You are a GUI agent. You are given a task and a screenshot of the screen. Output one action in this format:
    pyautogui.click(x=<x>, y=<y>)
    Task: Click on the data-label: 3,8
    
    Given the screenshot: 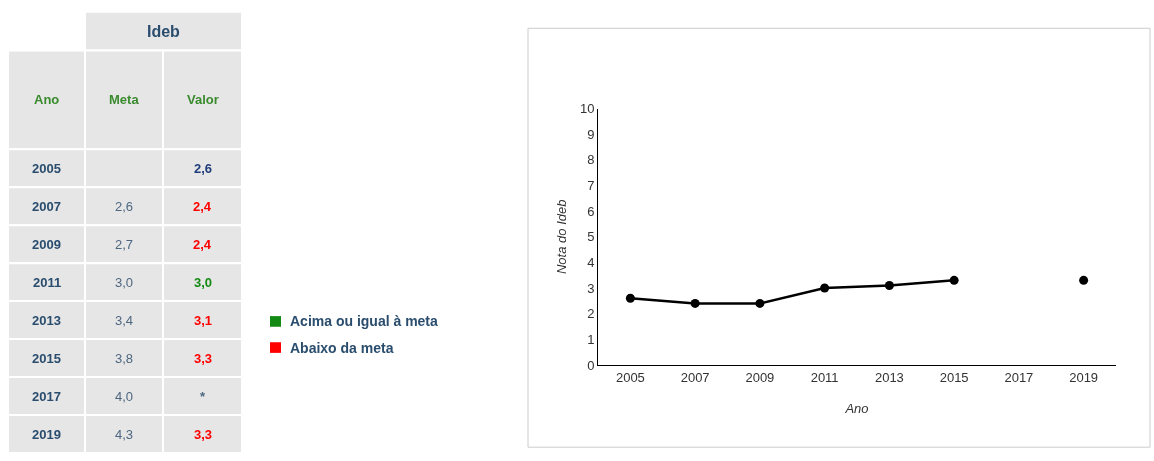 What is the action you would take?
    pyautogui.click(x=124, y=358)
    